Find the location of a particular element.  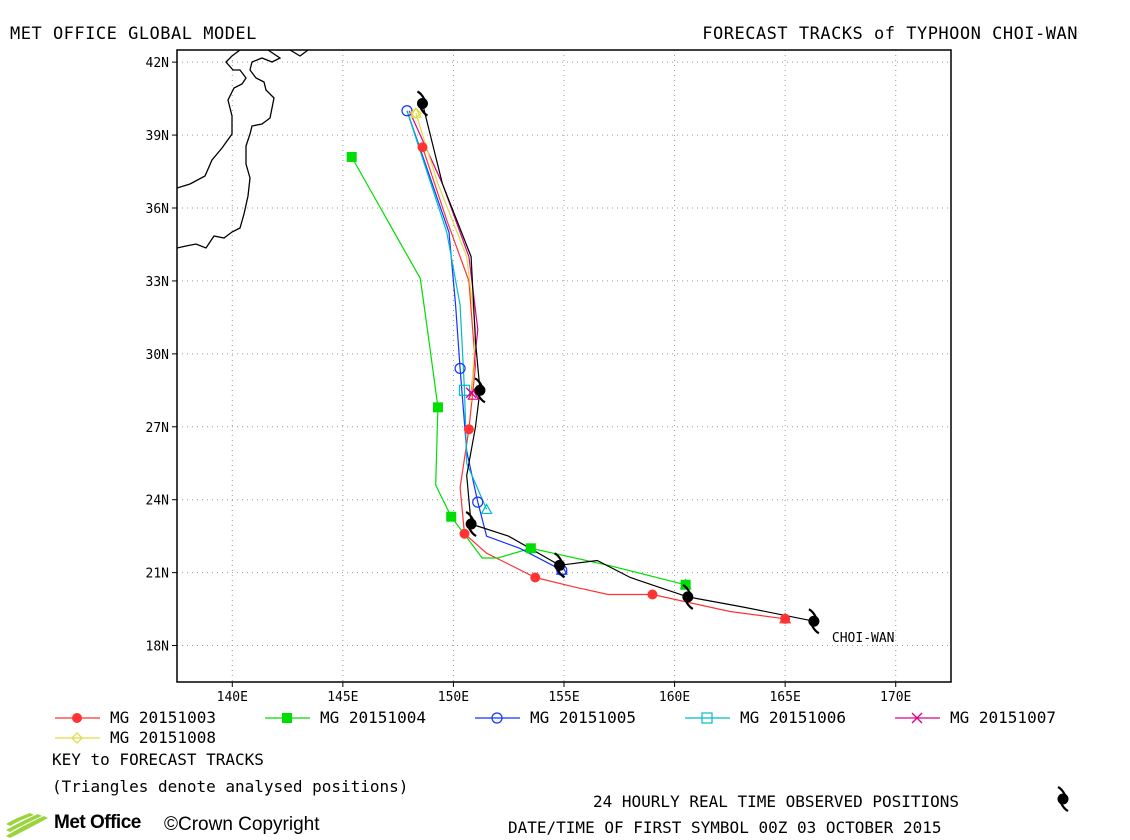

header-left-title: MET OFFICE GLOBAL MODEL is located at coordinates (133, 34).